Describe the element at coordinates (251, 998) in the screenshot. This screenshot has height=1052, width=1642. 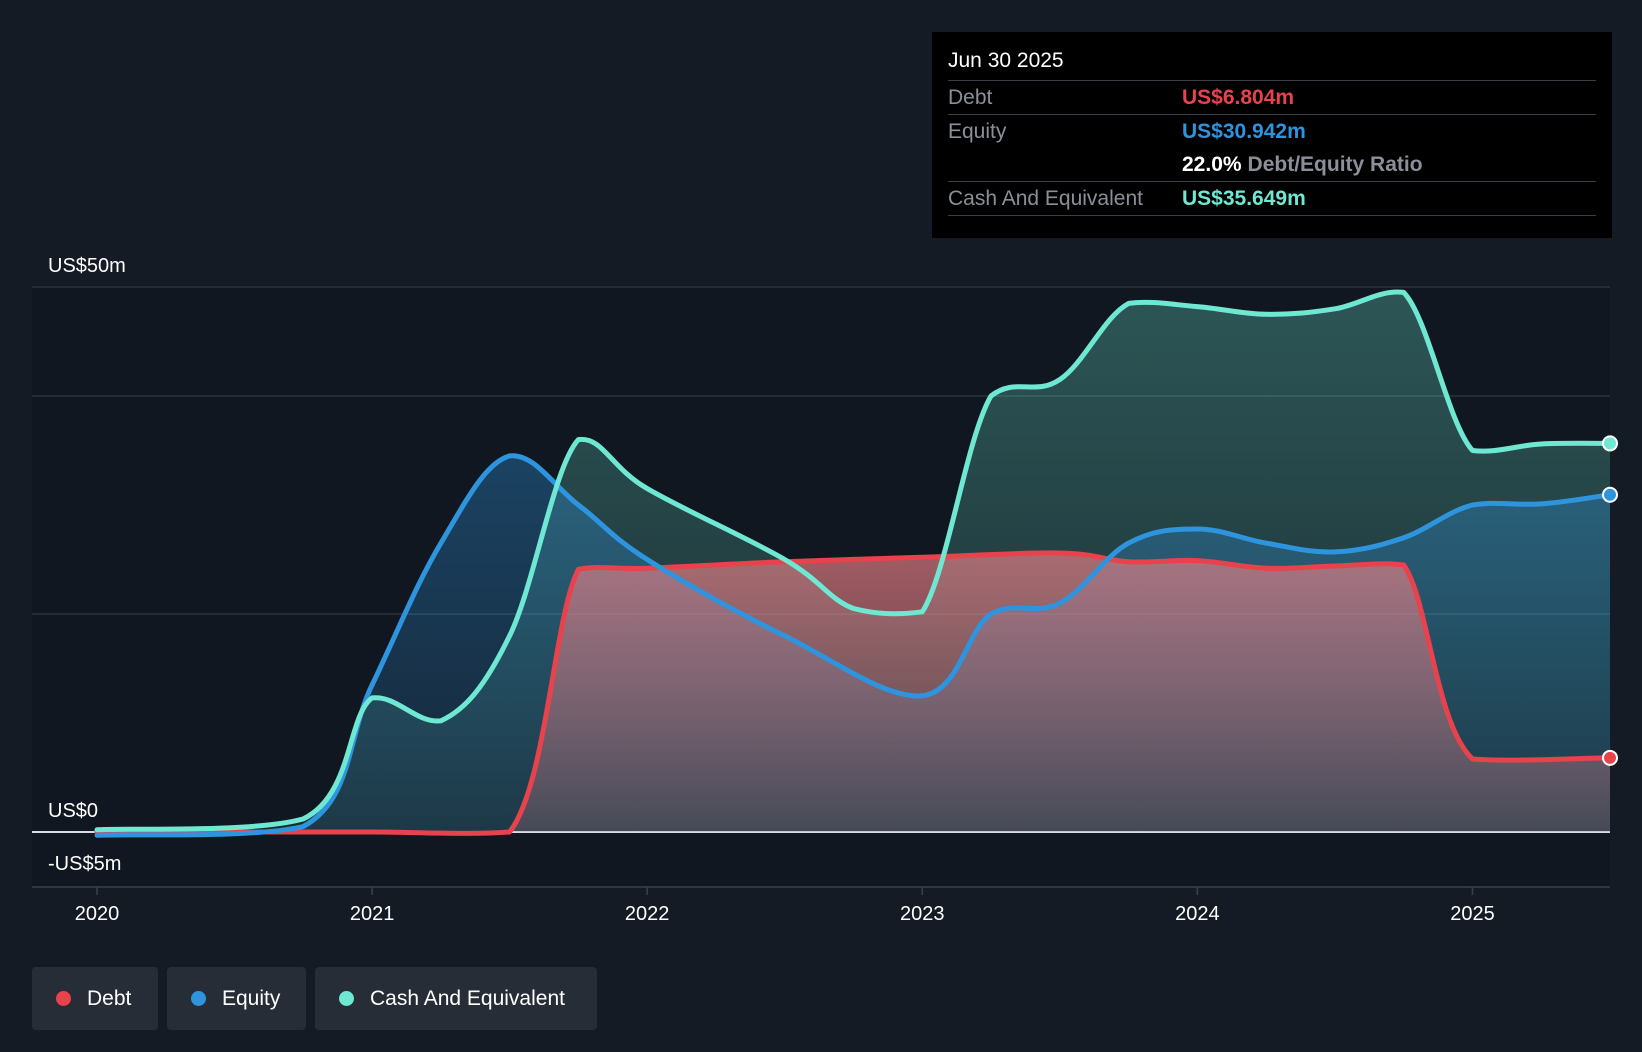
I see `legend-equity-label: Equity` at that location.